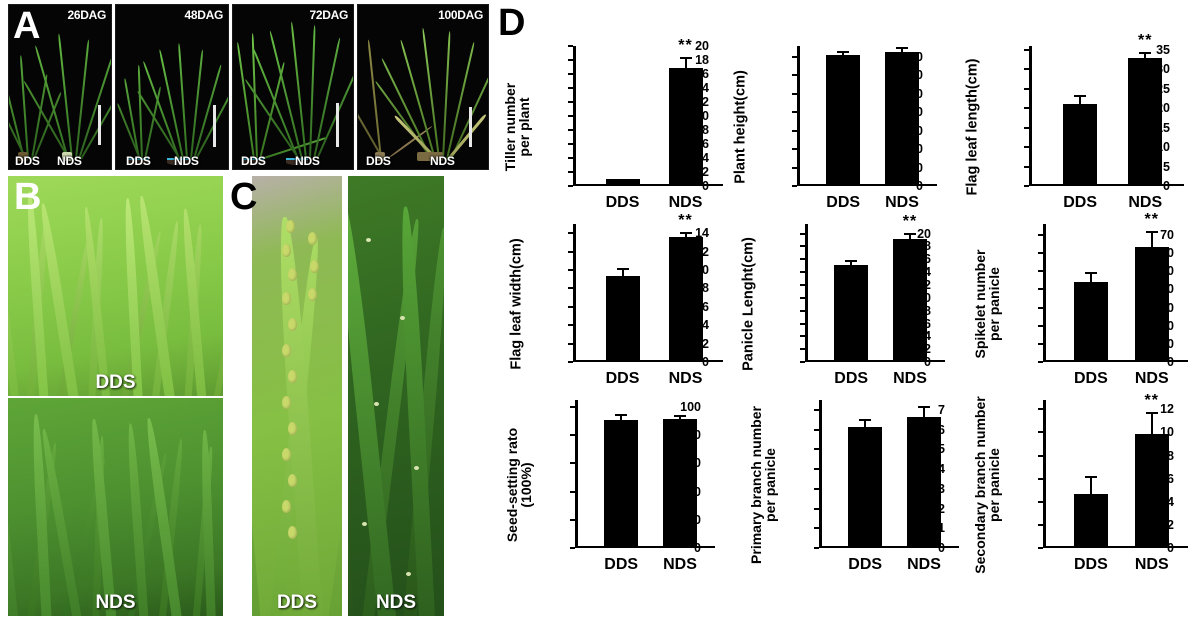 Image resolution: width=1200 pixels, height=621 pixels. What do you see at coordinates (690, 407) in the screenshot?
I see `y-tick-label: 100` at bounding box center [690, 407].